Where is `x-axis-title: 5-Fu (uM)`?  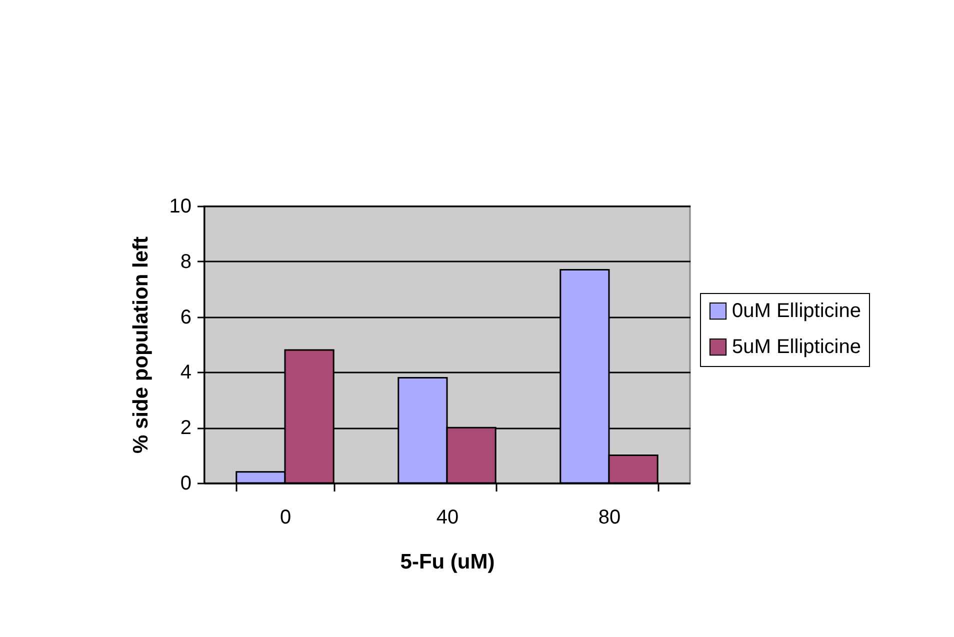 x-axis-title: 5-Fu (uM) is located at coordinates (447, 562).